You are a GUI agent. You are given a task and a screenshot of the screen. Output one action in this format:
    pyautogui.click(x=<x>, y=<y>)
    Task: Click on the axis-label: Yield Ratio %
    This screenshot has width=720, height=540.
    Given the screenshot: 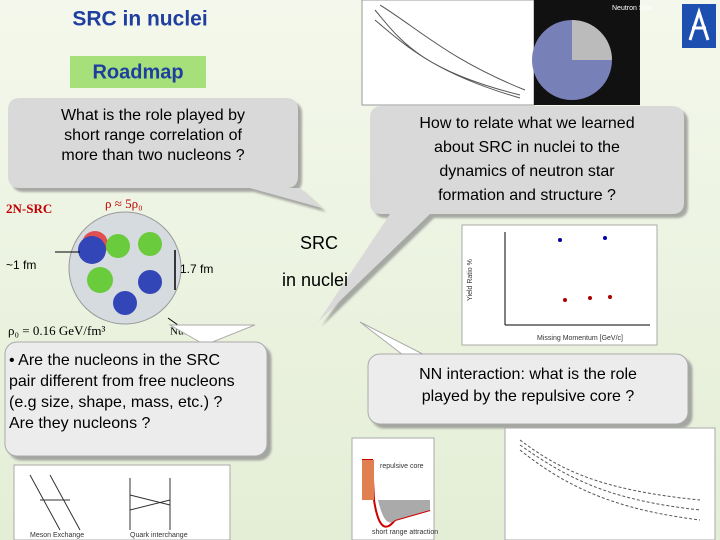 What is the action you would take?
    pyautogui.click(x=470, y=280)
    